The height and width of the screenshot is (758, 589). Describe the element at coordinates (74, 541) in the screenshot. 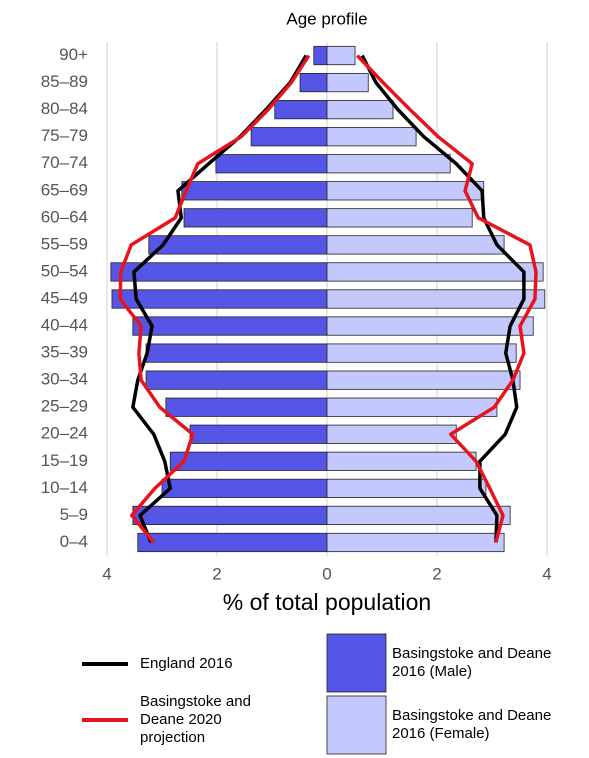

I see `y-tick-label: 0–4` at that location.